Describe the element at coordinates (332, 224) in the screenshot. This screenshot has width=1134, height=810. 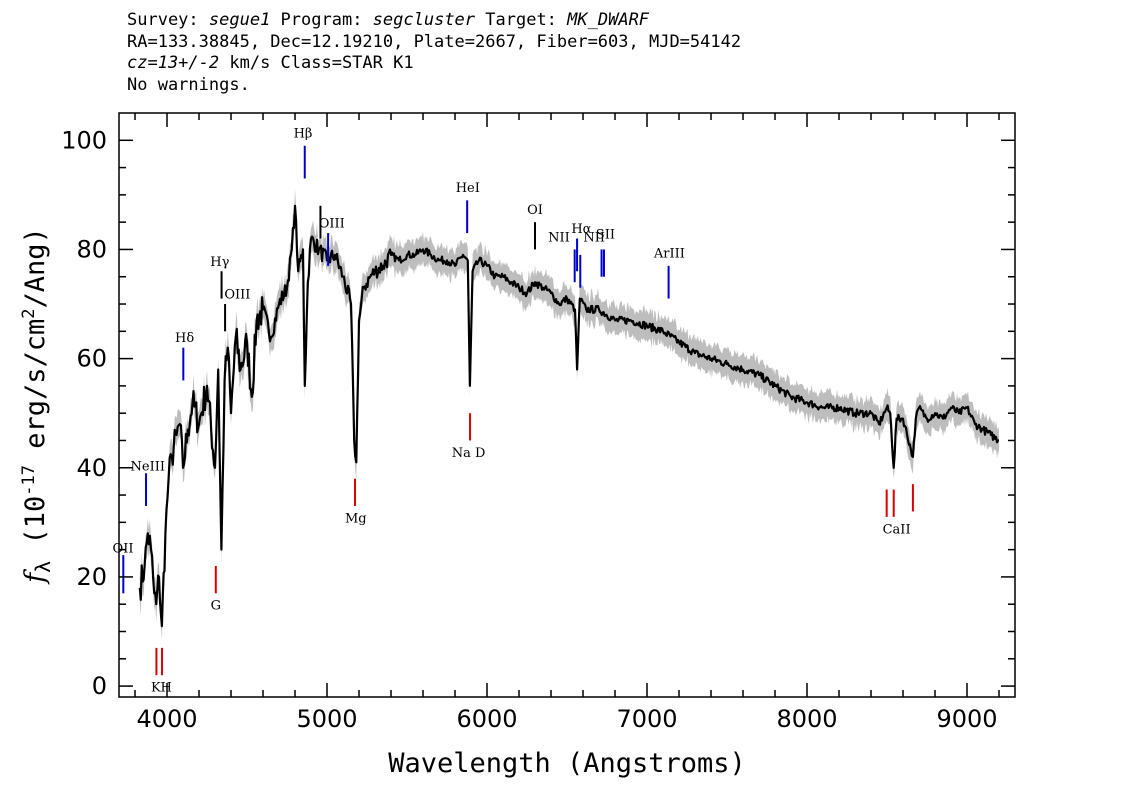
I see `line-label-6: OIII` at that location.